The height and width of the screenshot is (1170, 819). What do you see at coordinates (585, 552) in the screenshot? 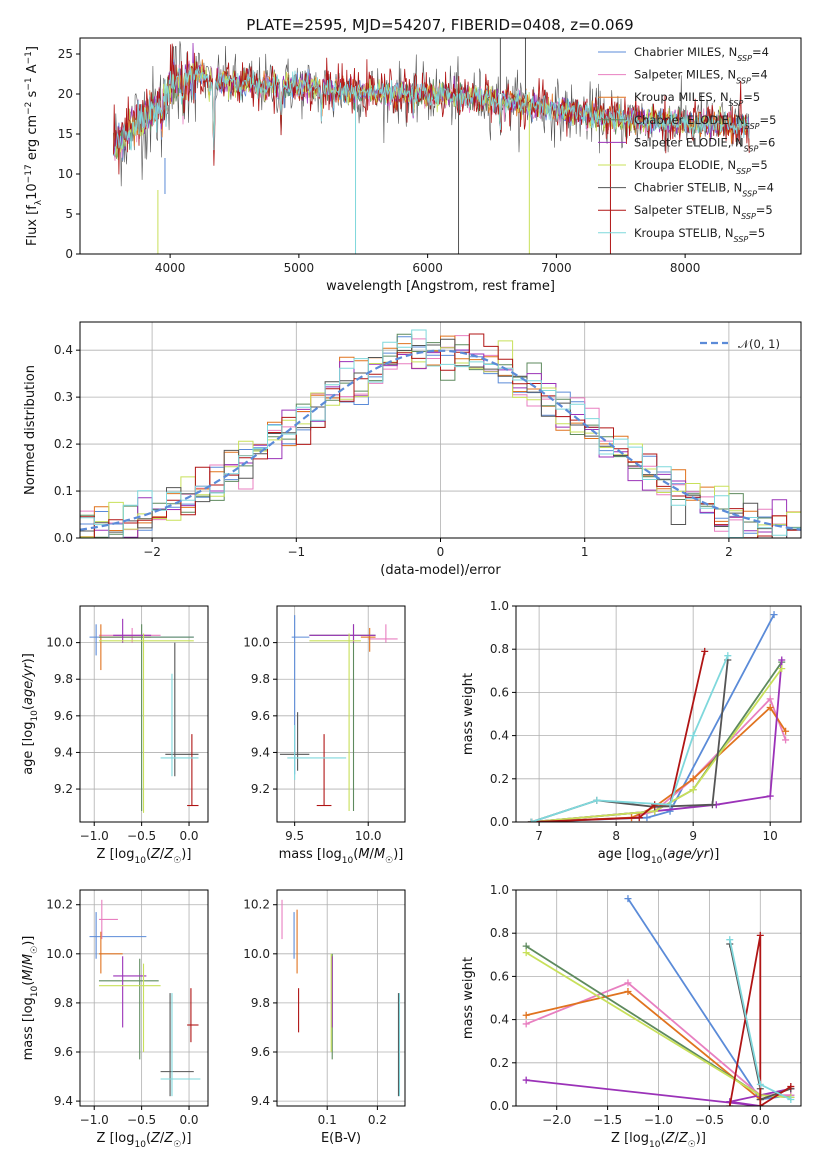
I see `x-tick-label: 1` at bounding box center [585, 552].